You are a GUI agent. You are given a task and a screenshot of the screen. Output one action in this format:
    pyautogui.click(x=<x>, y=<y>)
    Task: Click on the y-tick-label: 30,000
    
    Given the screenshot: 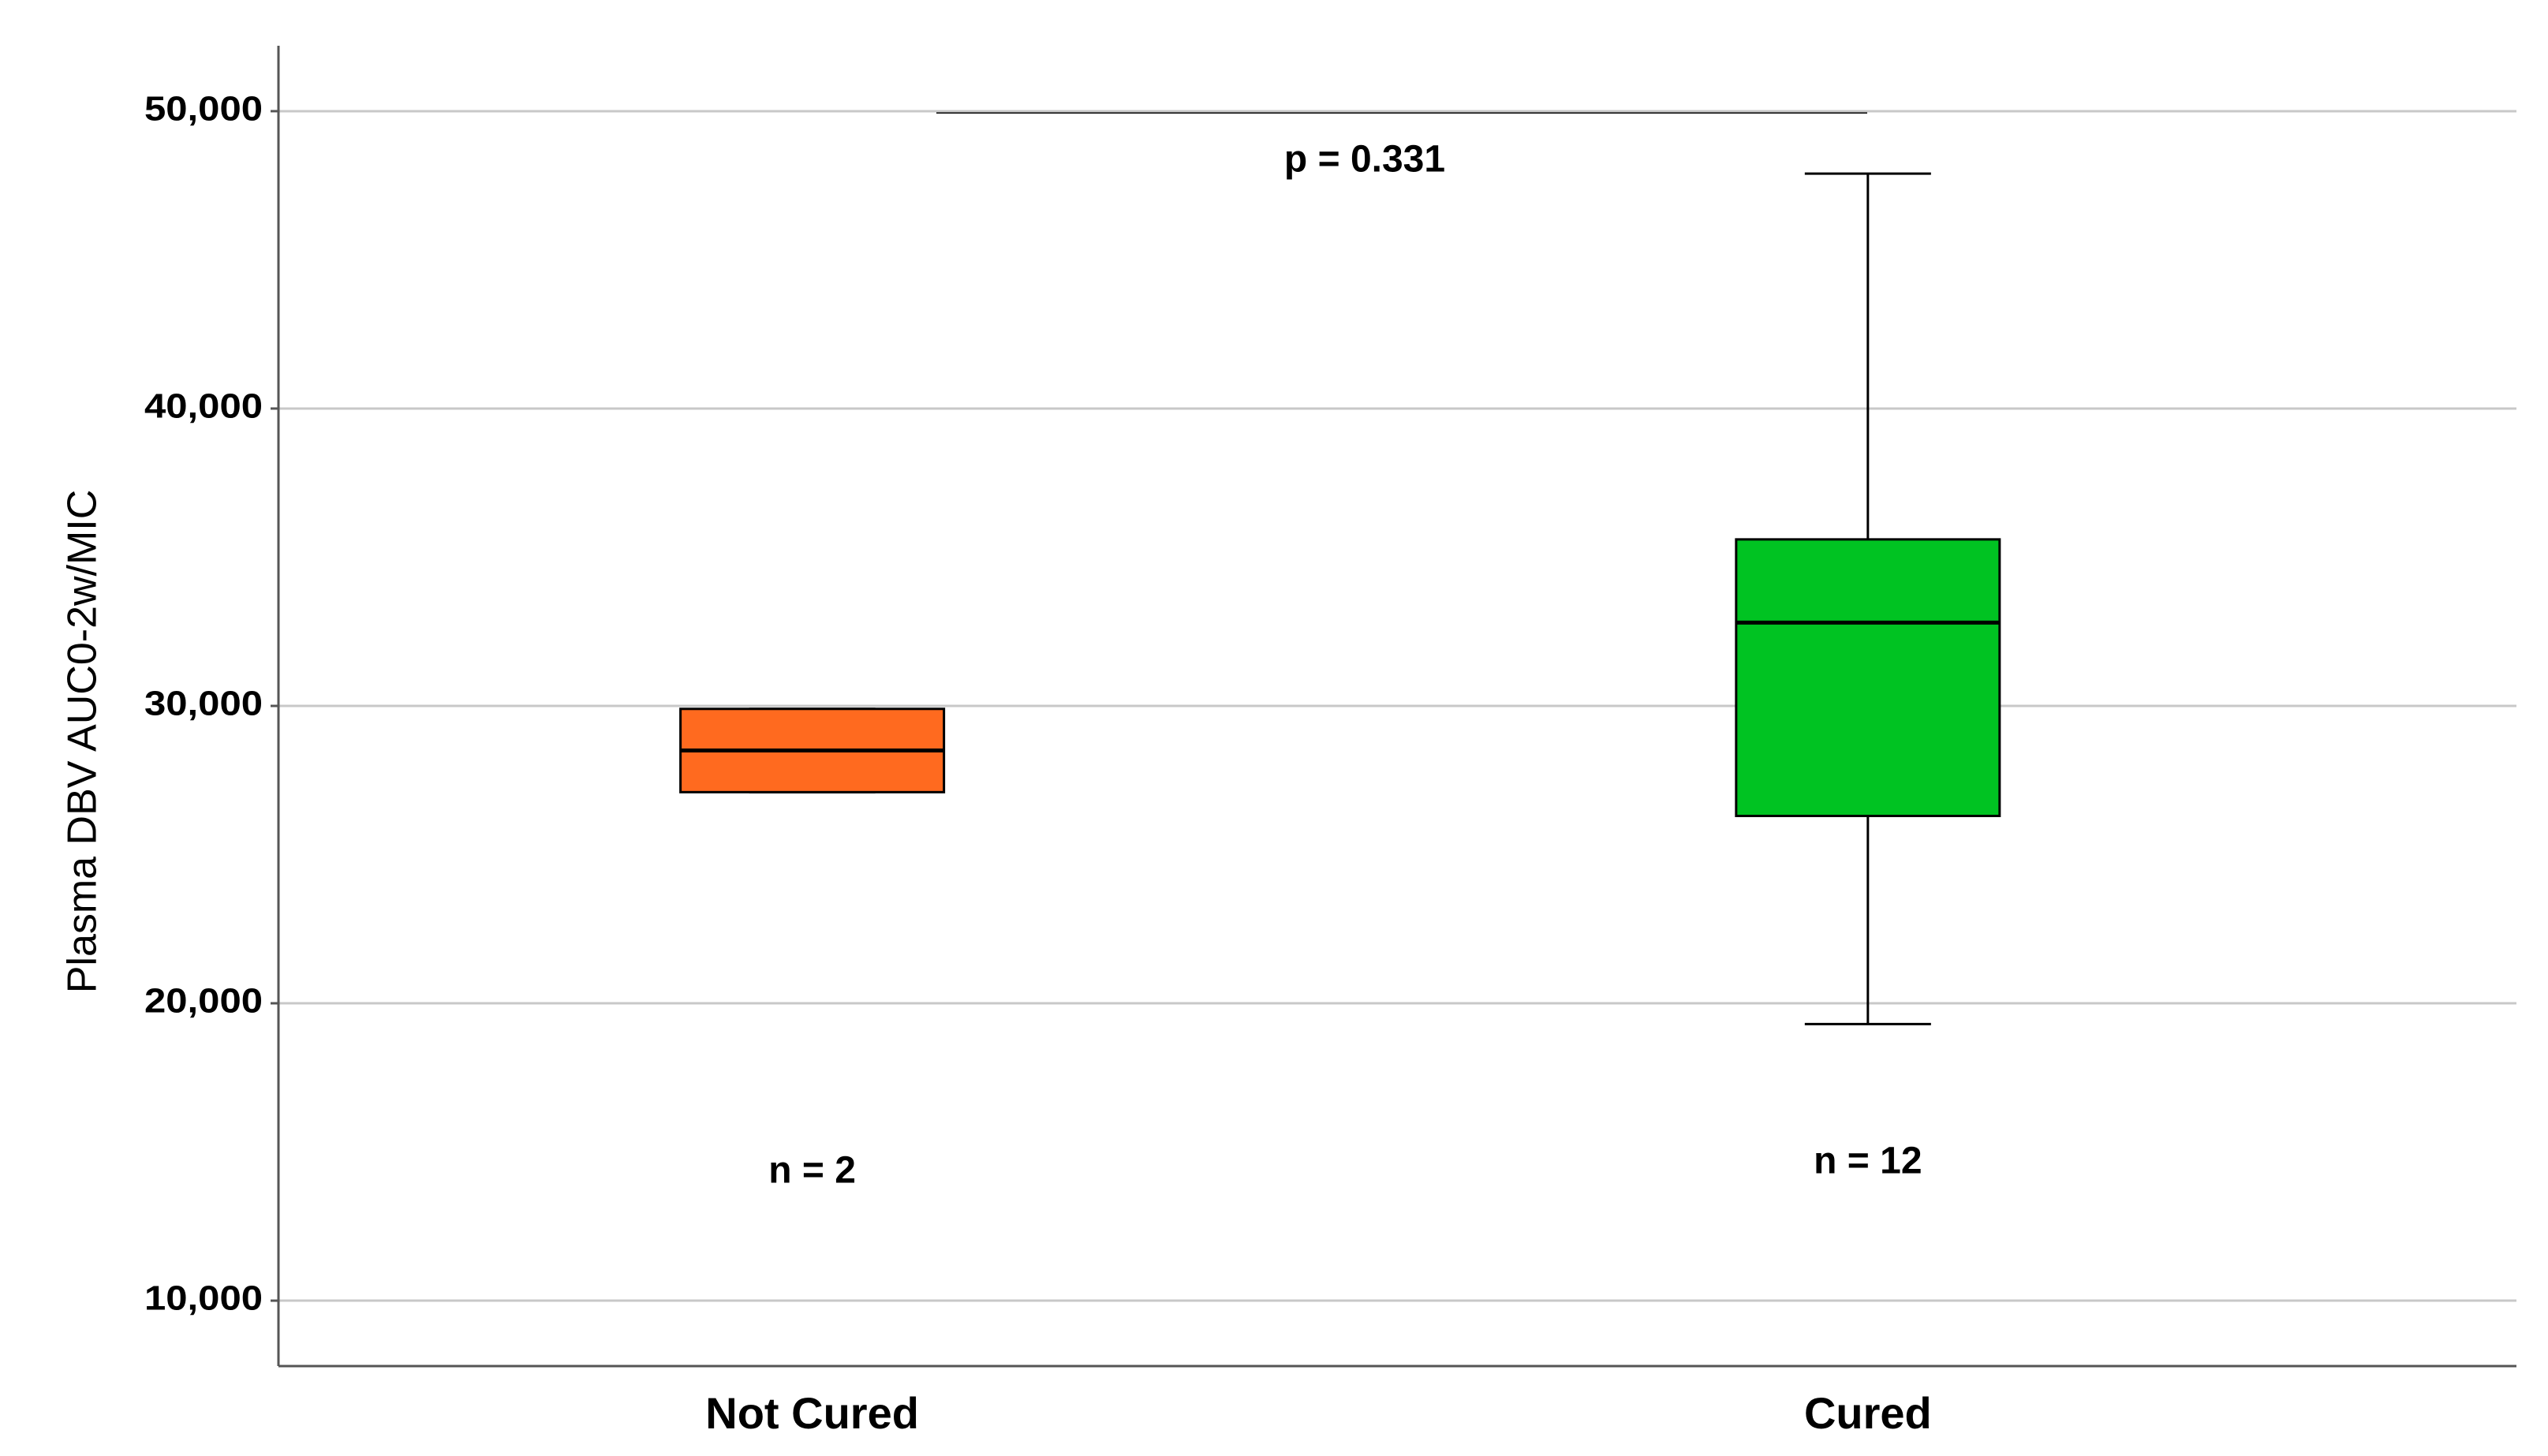 What is the action you would take?
    pyautogui.click(x=204, y=704)
    